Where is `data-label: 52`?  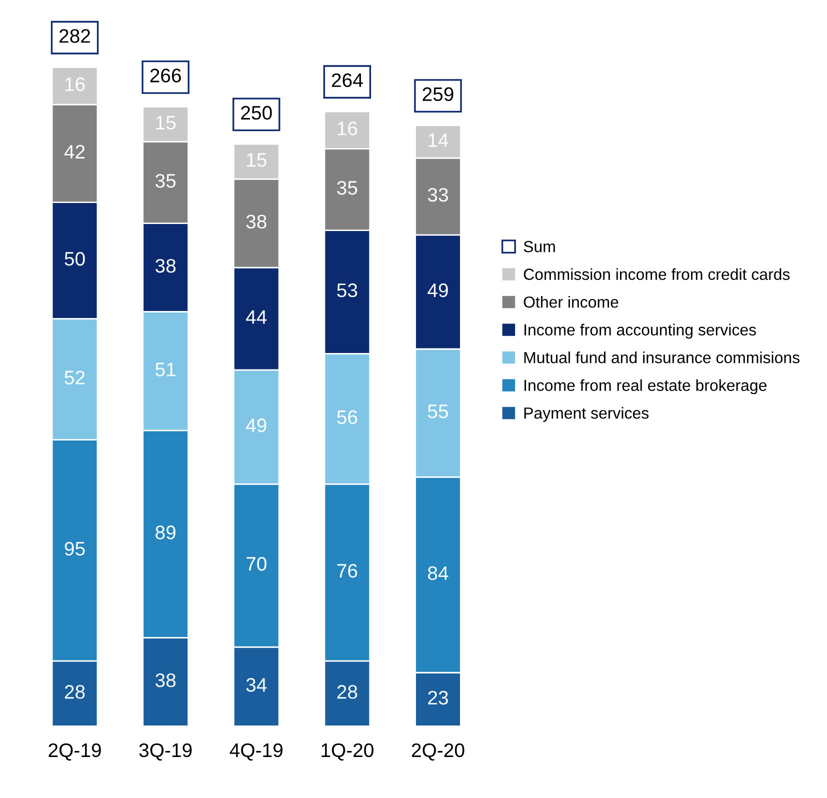 data-label: 52 is located at coordinates (74, 377).